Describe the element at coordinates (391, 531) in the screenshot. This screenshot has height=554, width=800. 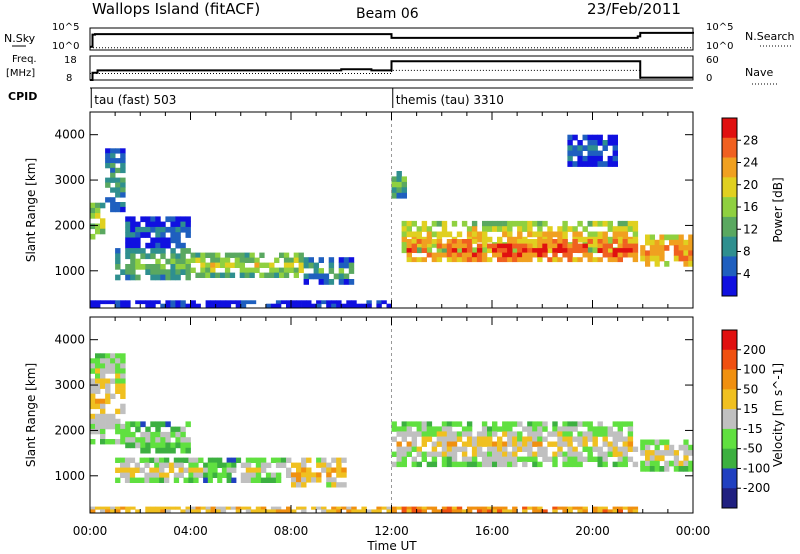
I see `x-tick-label: 12:00` at that location.